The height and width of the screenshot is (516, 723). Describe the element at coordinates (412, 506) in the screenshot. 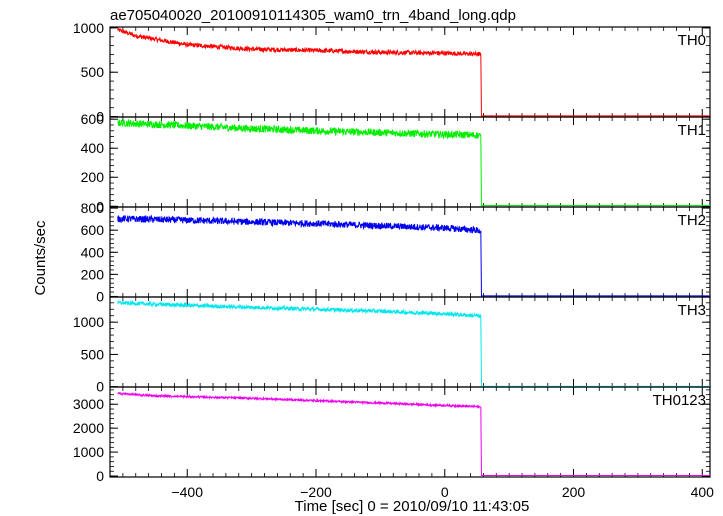

I see `x-axis-label: Time [sec] 0 = 2010/09/10 11:43:05` at that location.